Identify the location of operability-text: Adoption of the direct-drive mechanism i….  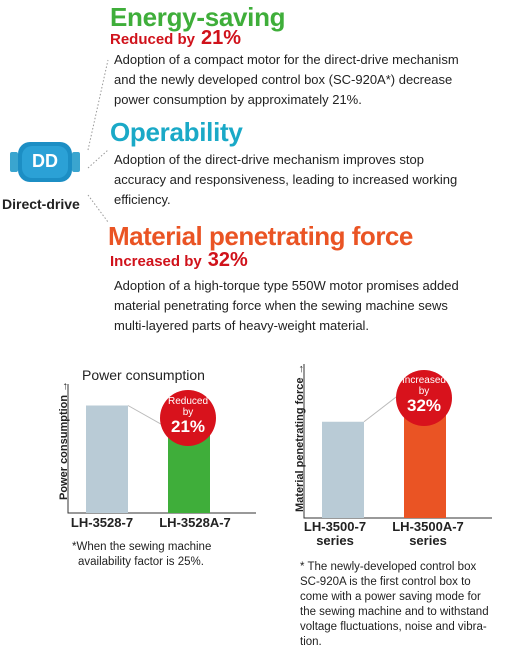
(313, 180).